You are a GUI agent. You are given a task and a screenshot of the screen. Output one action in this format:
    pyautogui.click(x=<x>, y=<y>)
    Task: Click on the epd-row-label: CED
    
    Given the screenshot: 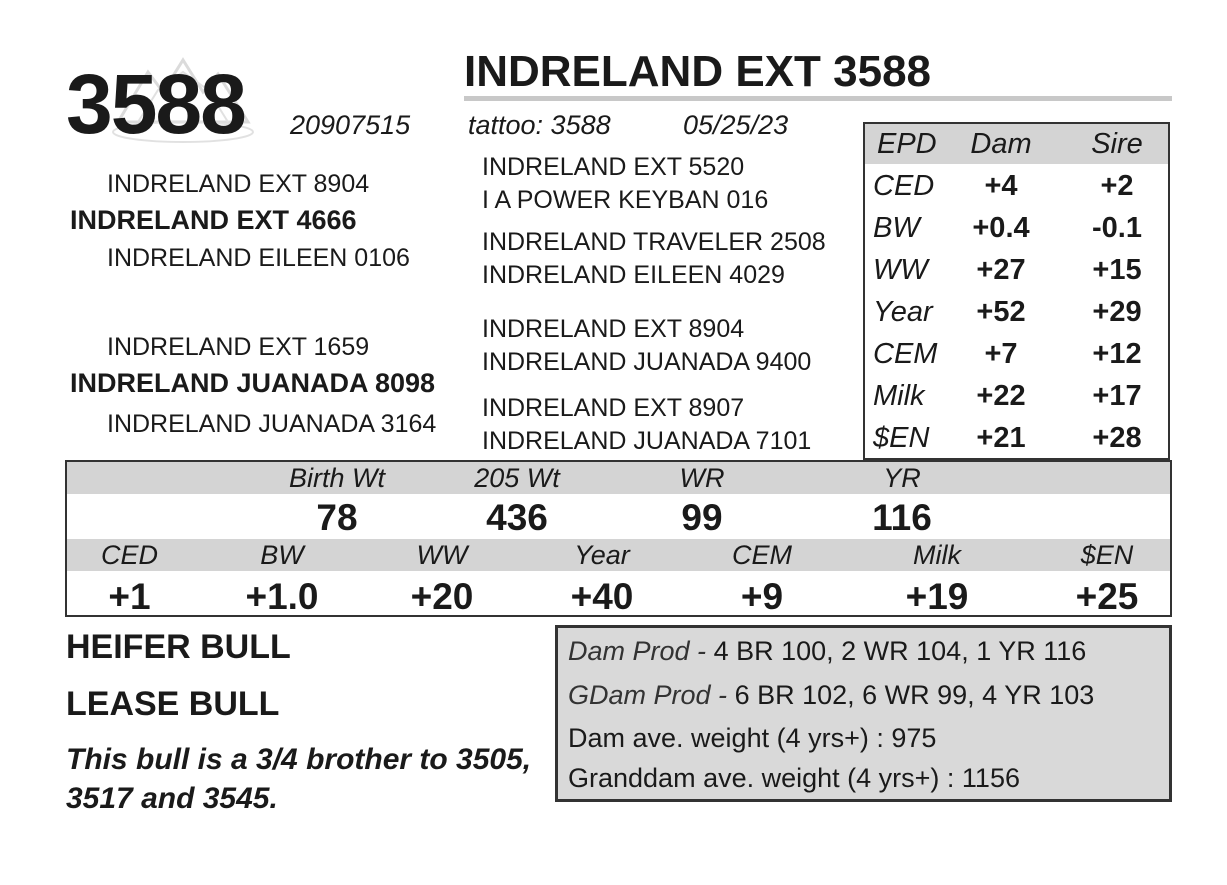 What is the action you would take?
    pyautogui.click(x=904, y=186)
    